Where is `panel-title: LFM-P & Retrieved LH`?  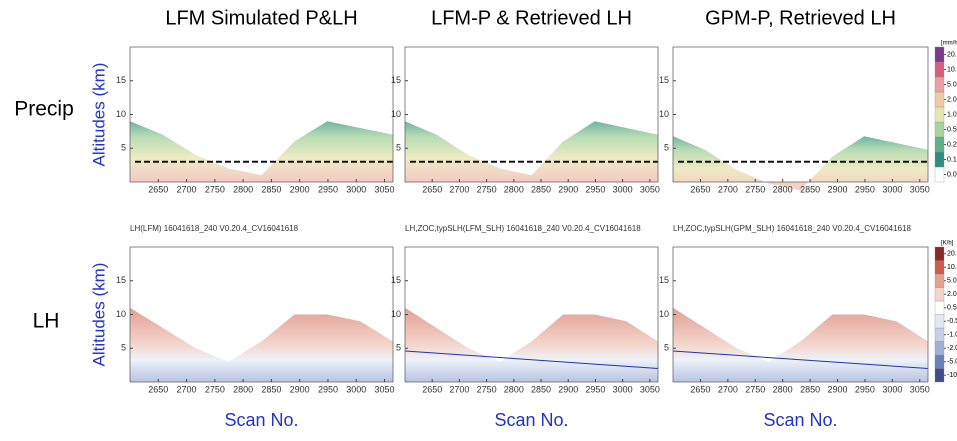 panel-title: LFM-P & Retrieved LH is located at coordinates (531, 18).